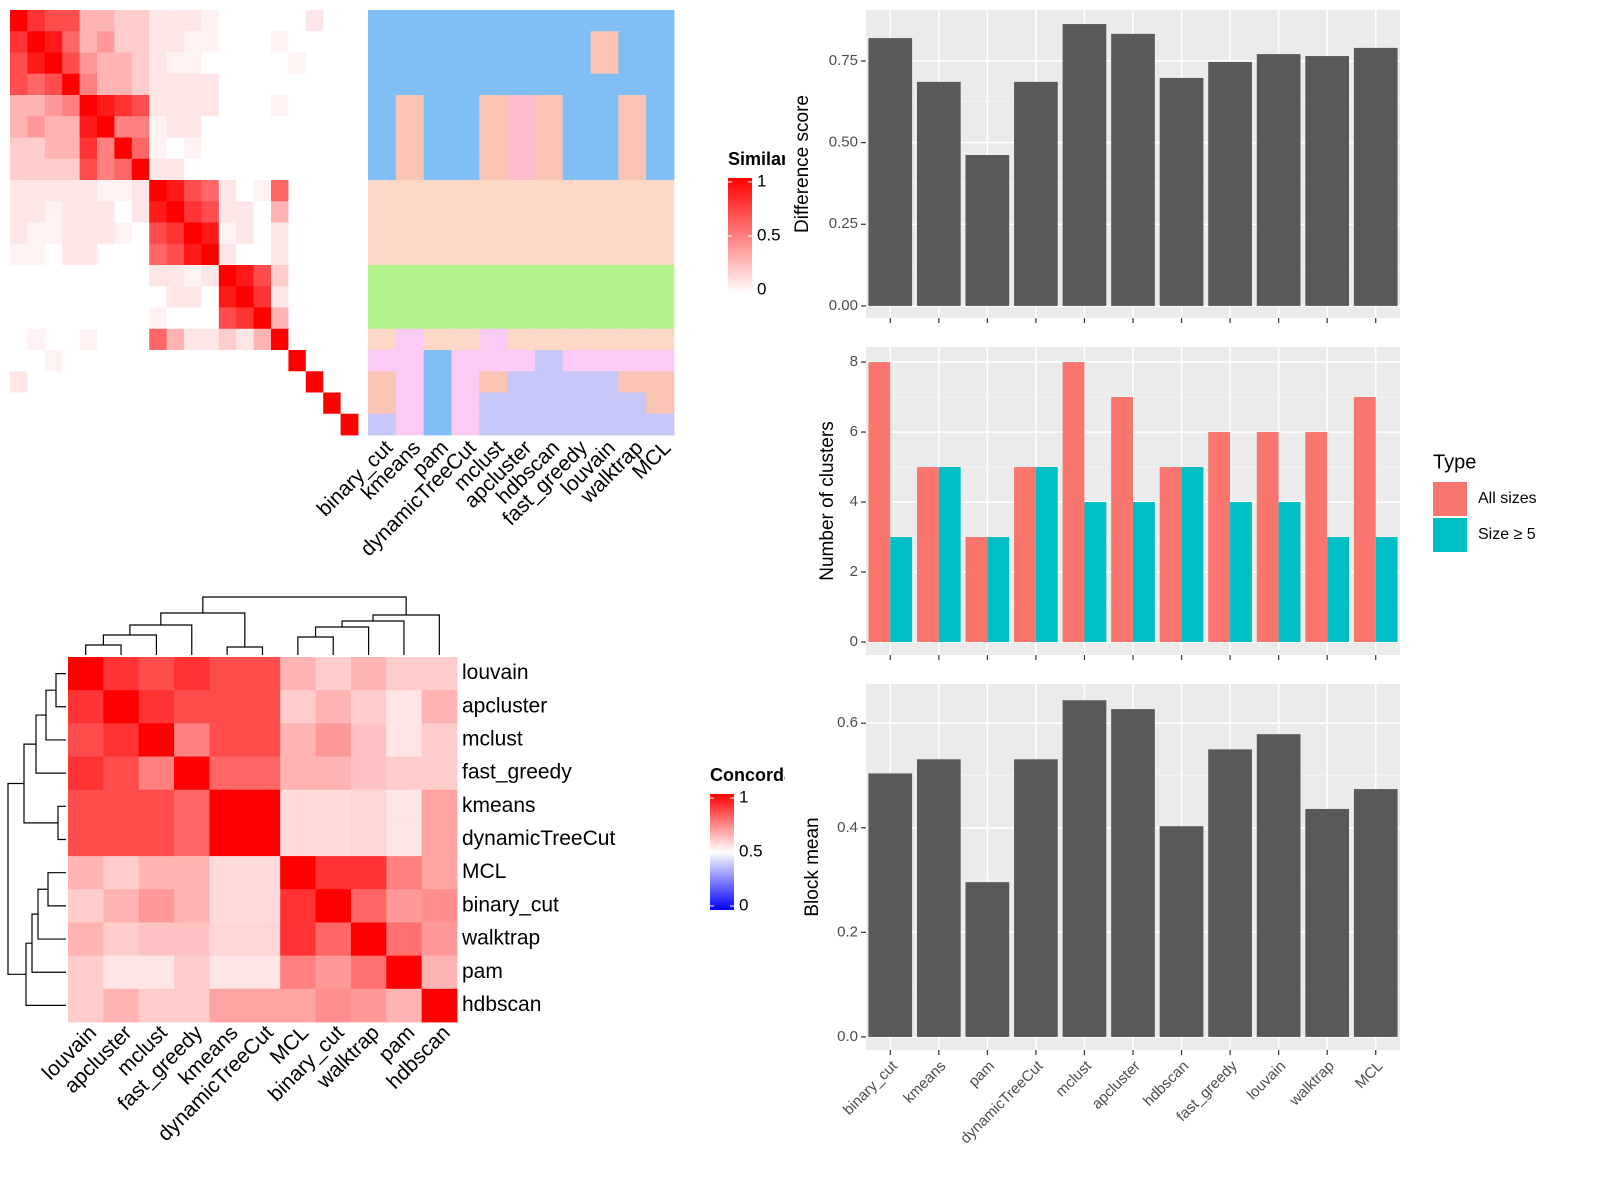 This screenshot has width=1600, height=1200. Describe the element at coordinates (981, 1074) in the screenshot. I see `x-tick-label: pam` at that location.